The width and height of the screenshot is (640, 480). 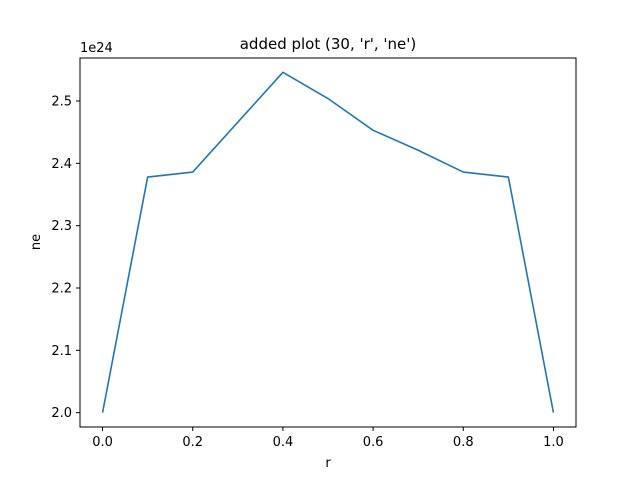 I want to click on x-tick-label: 0.6, so click(x=373, y=442).